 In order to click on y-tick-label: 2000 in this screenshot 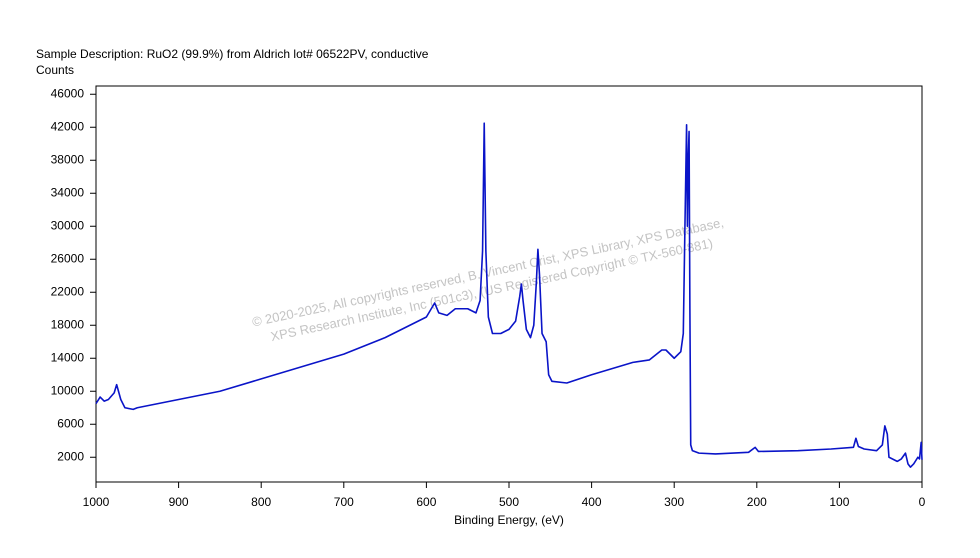, I will do `click(70, 456)`.